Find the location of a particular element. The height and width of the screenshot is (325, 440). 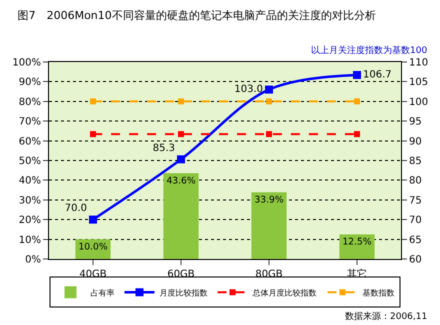

chart-subtitle: 以上月关注度指数为基数100 is located at coordinates (369, 50).